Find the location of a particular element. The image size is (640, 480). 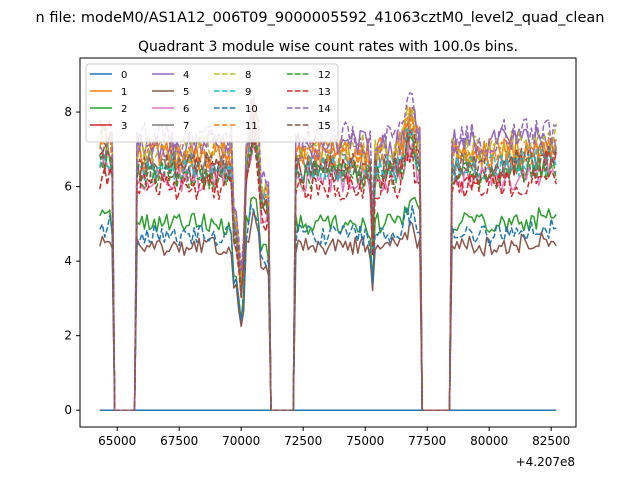

x-tick-label: 75000 is located at coordinates (365, 441).